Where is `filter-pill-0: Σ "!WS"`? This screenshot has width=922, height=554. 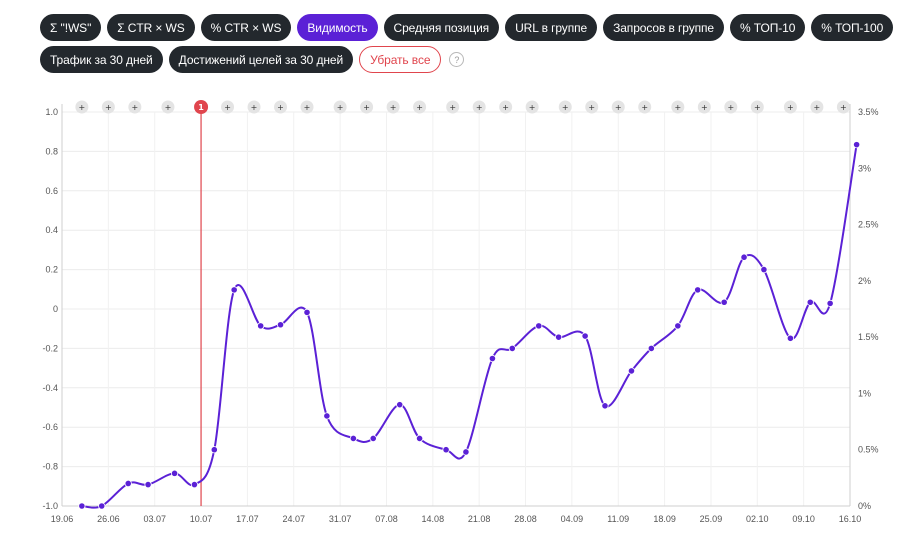
filter-pill-0: Σ "!WS" is located at coordinates (71, 27).